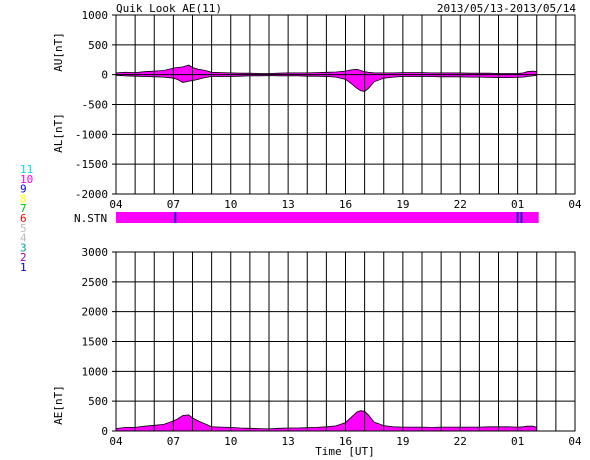 The height and width of the screenshot is (460, 590). I want to click on au-al-series-1-line, so click(326, 83).